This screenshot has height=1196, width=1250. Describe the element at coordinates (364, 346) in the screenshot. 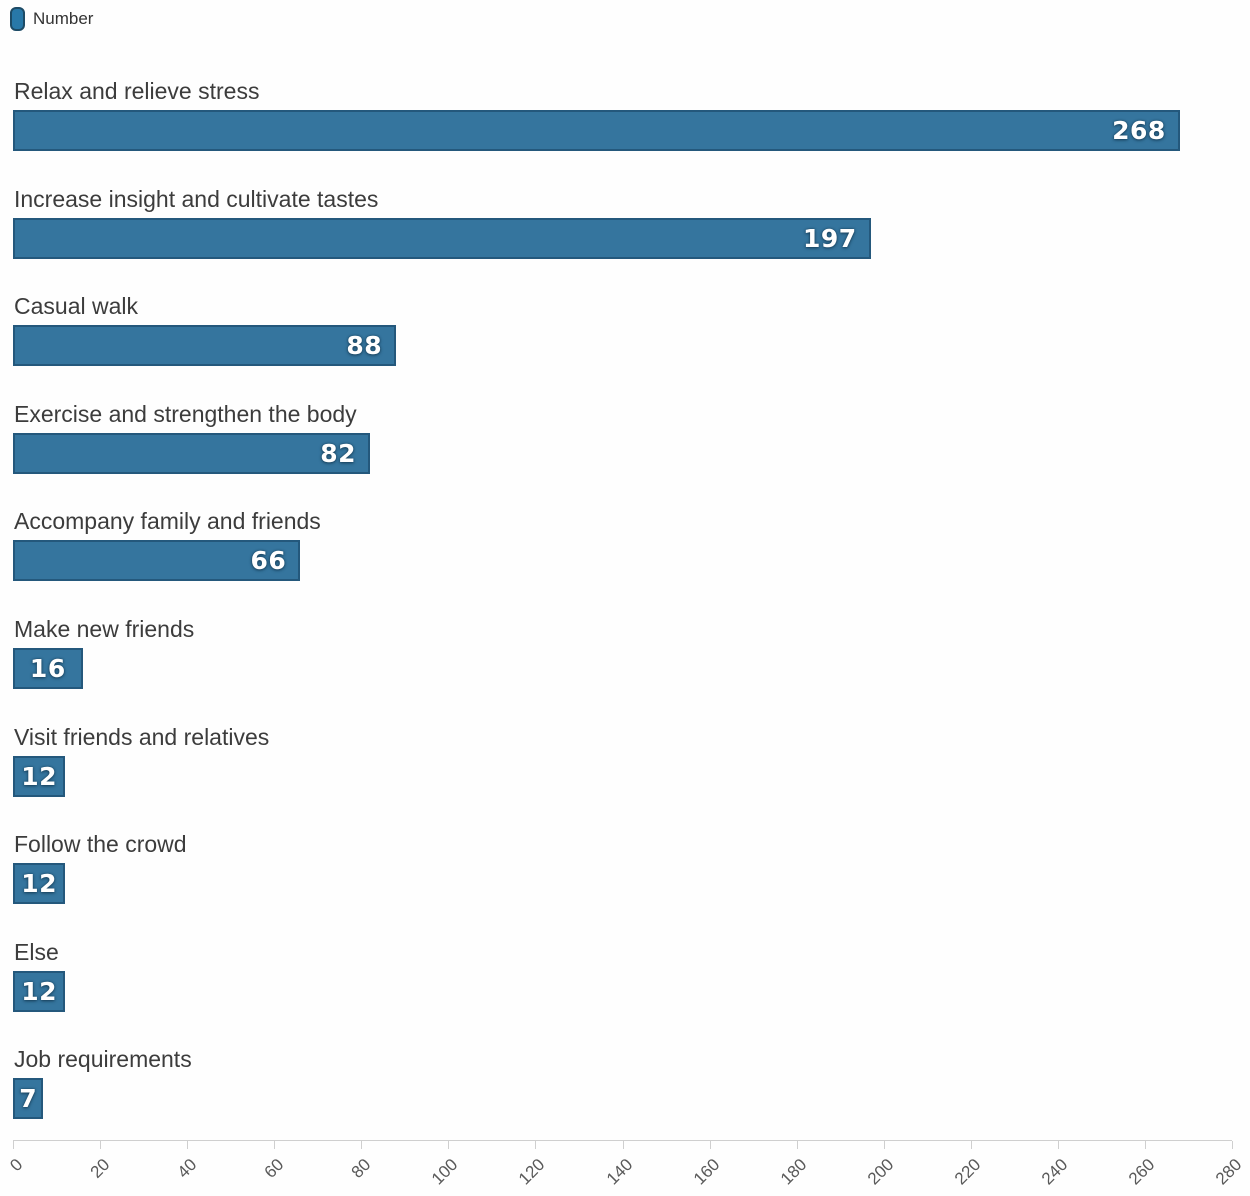

I see `value-label: 88` at that location.